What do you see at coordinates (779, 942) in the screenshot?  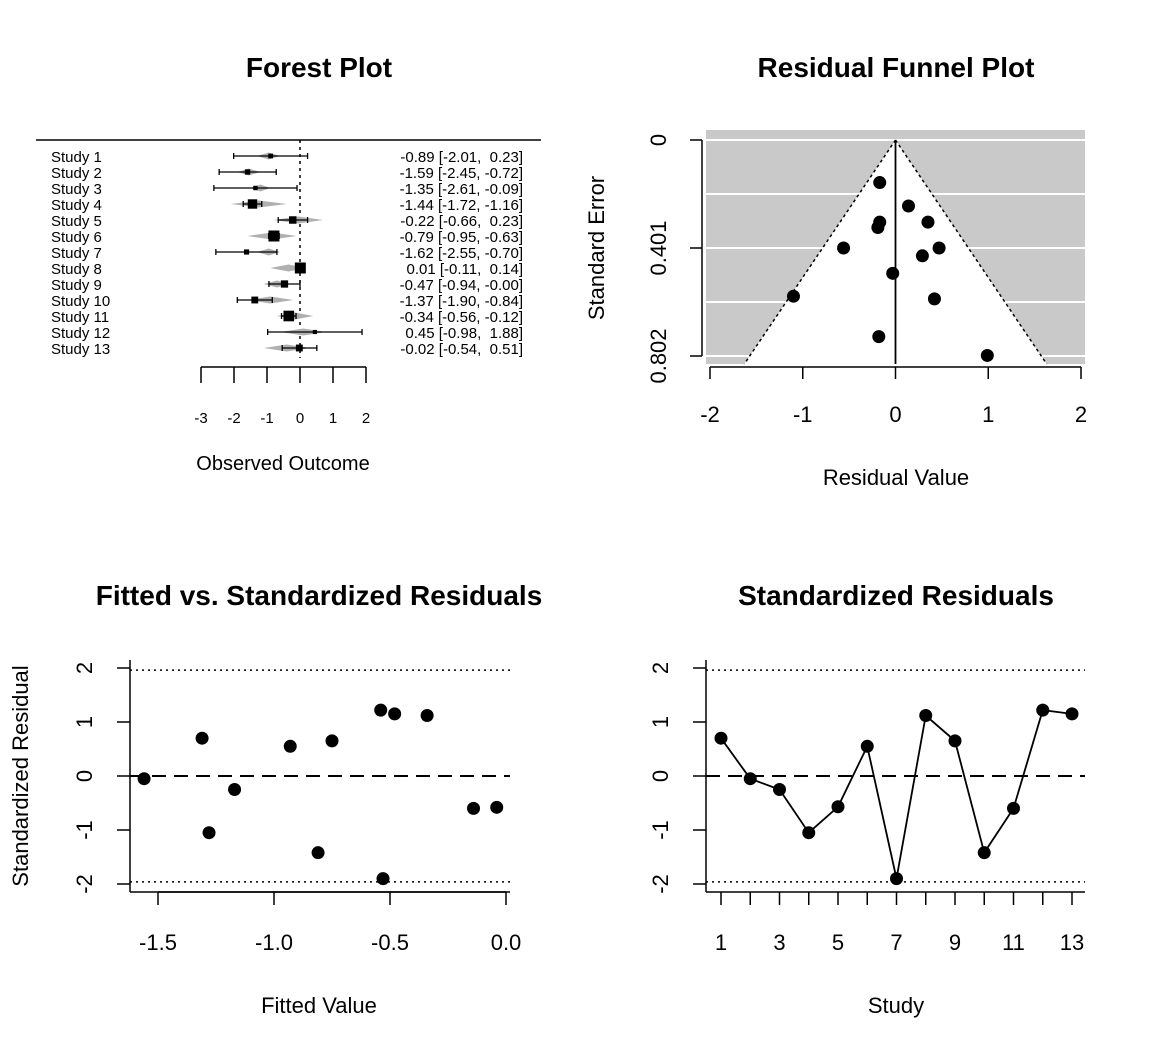 I see `stdres-x-tick-label: 3` at bounding box center [779, 942].